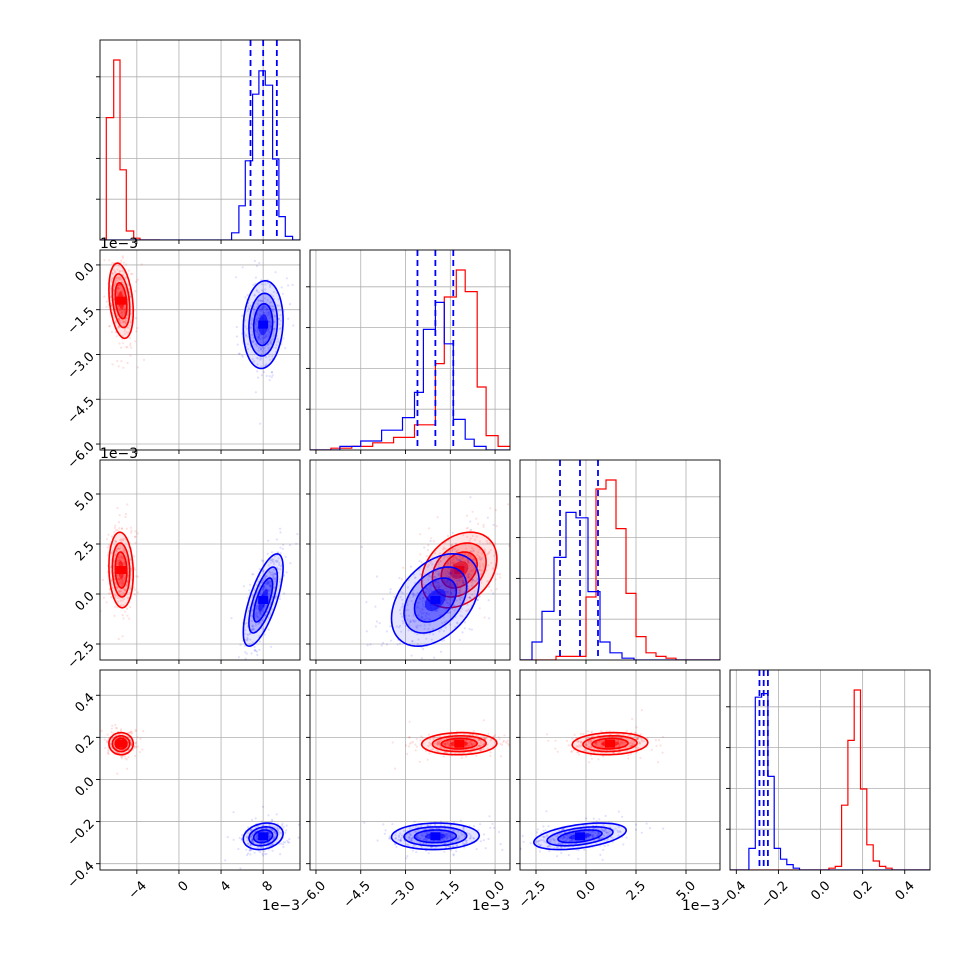 The width and height of the screenshot is (970, 970). I want to click on y-tick-label: −0.2, so click(81, 833).